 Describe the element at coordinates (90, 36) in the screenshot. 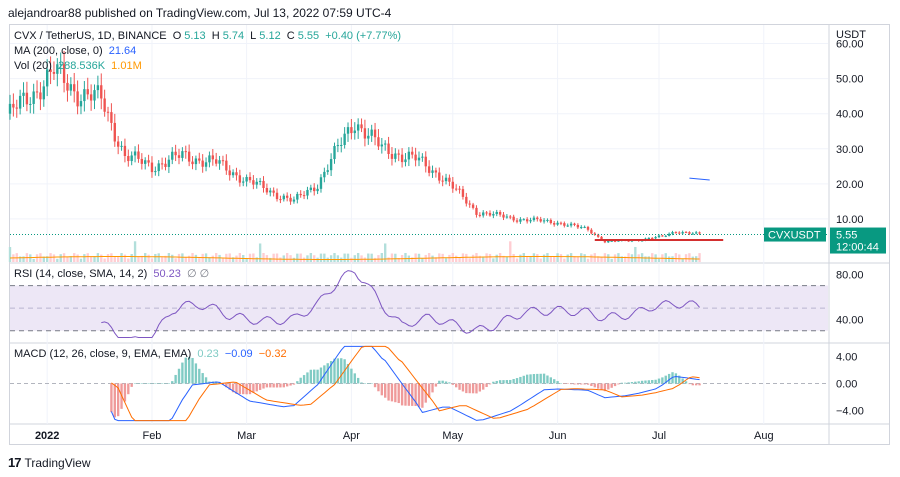

I see `symbol-title: CVX / TetherUS, 1D, BINANCE` at that location.